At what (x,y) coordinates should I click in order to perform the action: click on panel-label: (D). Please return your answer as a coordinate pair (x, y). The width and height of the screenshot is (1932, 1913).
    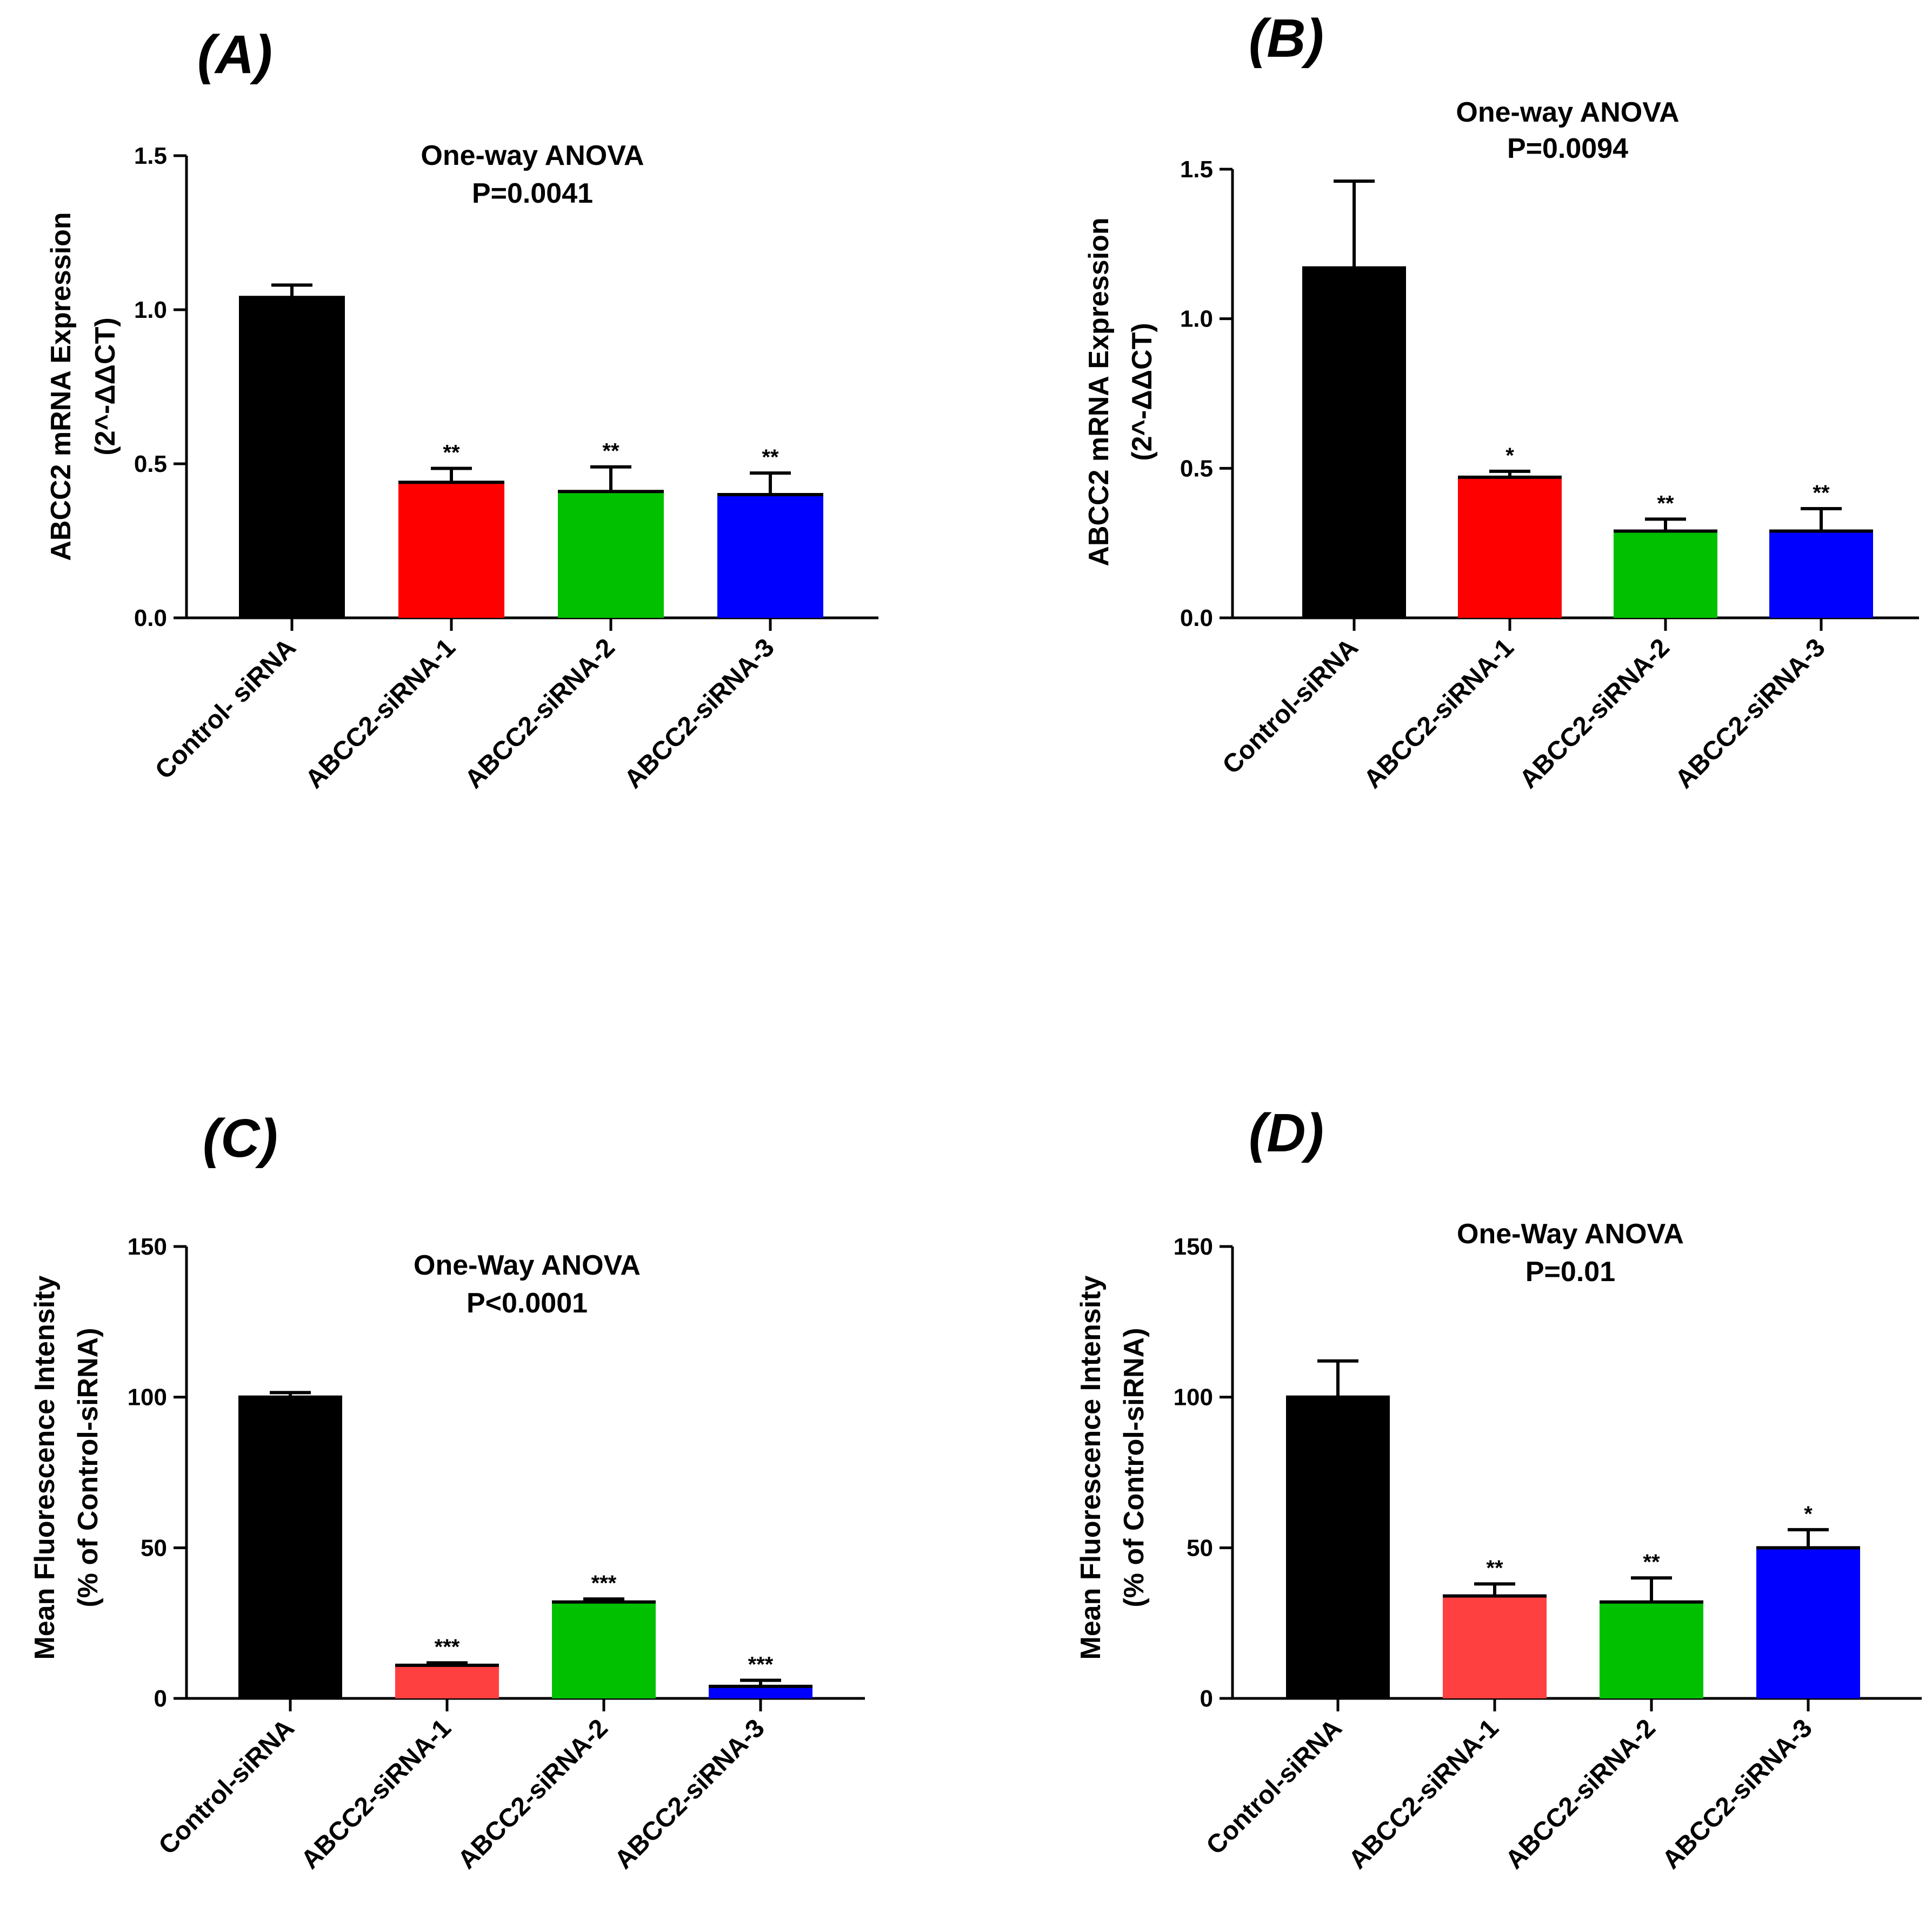
    Looking at the image, I should click on (1286, 1133).